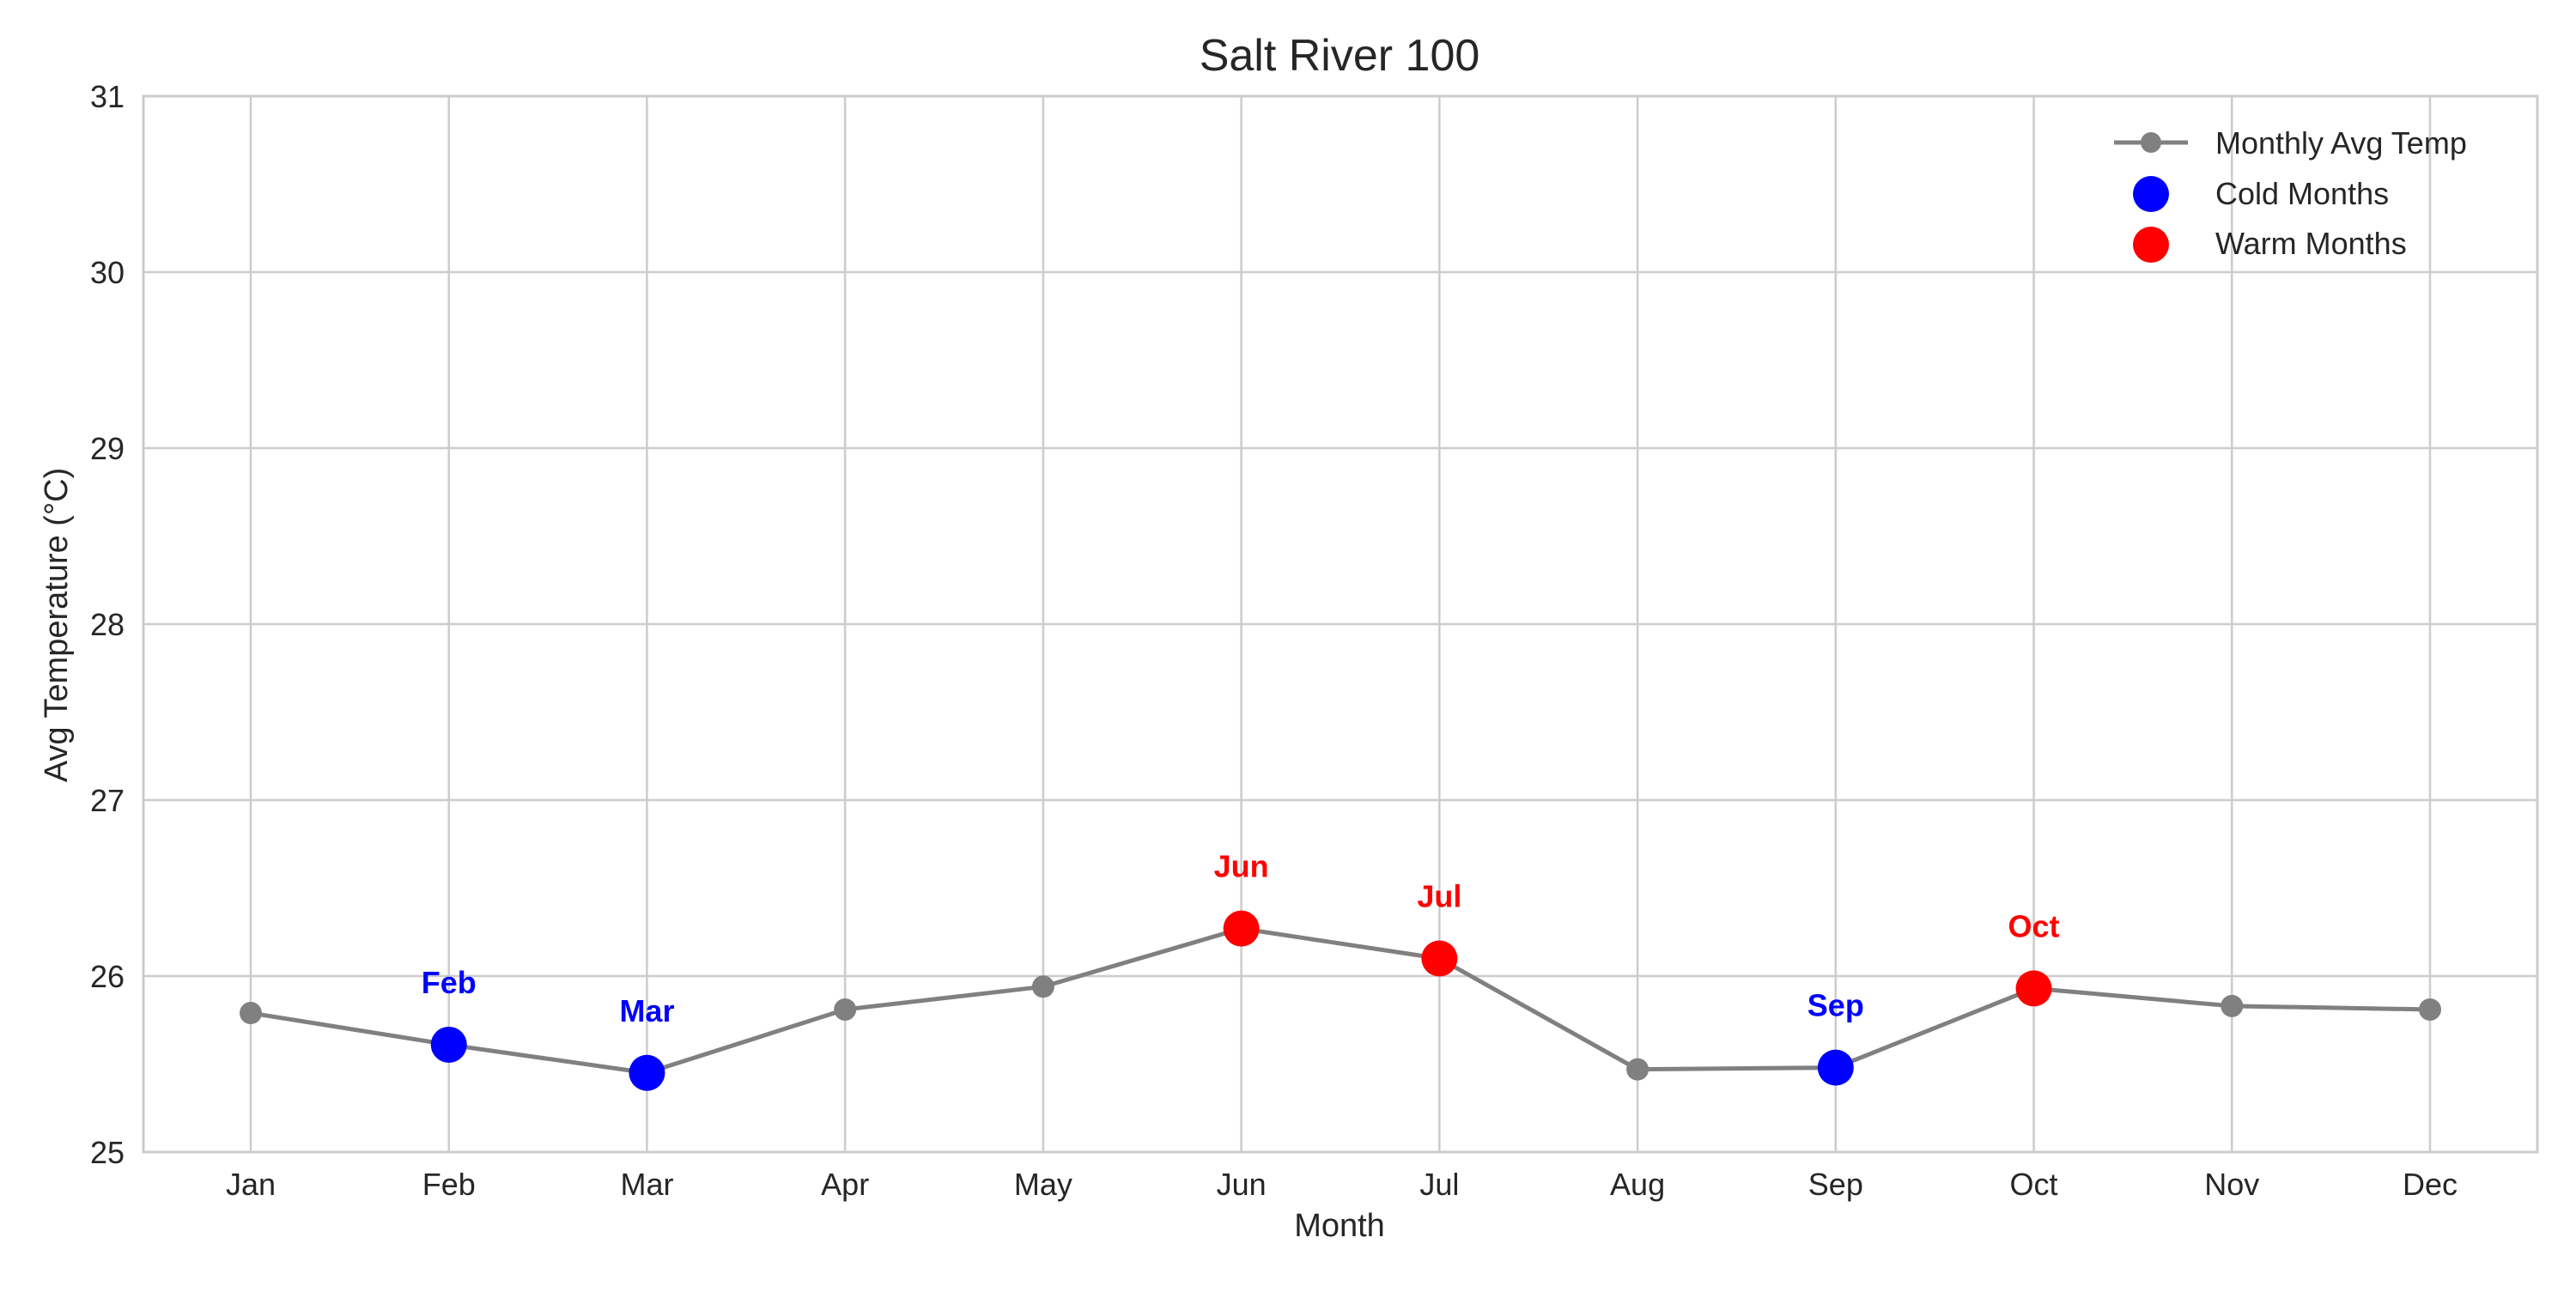  I want to click on y-tick-label: 31, so click(107, 96).